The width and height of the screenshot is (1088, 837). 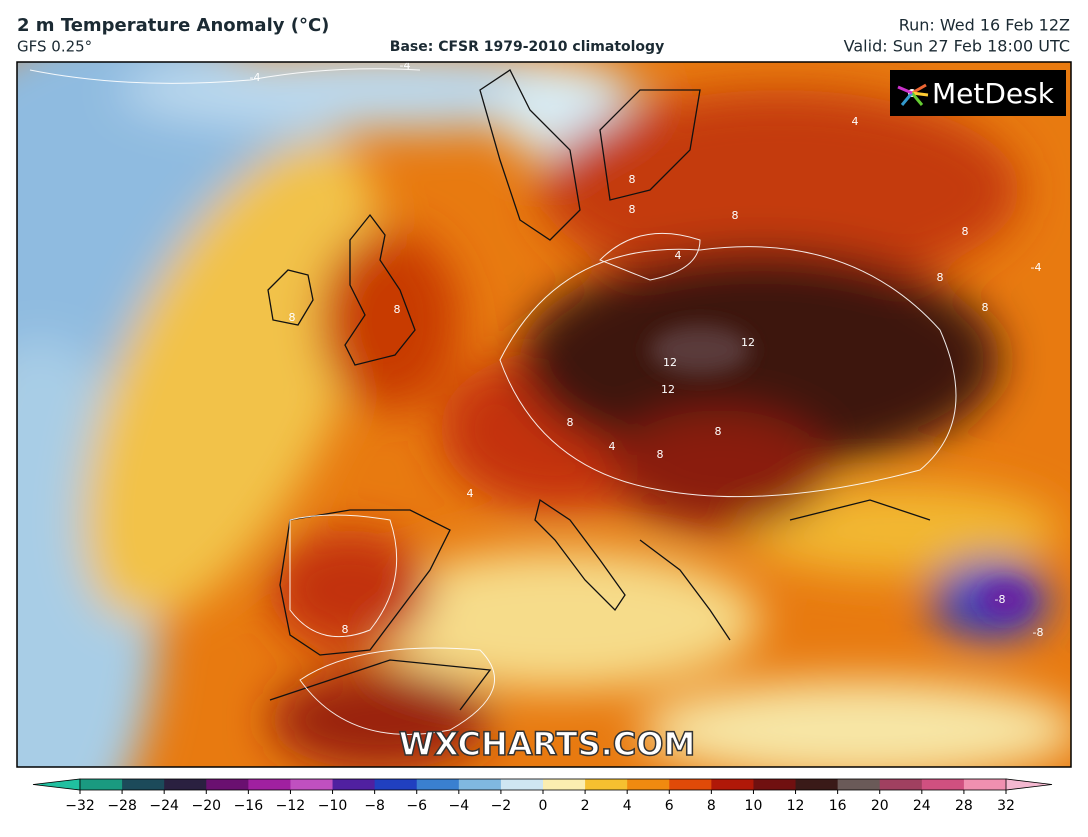 I want to click on colorbar-tick-label: 28, so click(x=964, y=806).